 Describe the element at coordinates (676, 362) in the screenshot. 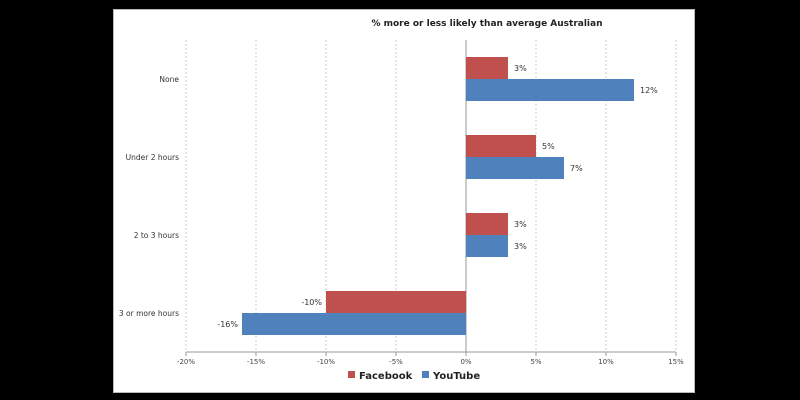

I see `x-tick-label: 15%` at that location.